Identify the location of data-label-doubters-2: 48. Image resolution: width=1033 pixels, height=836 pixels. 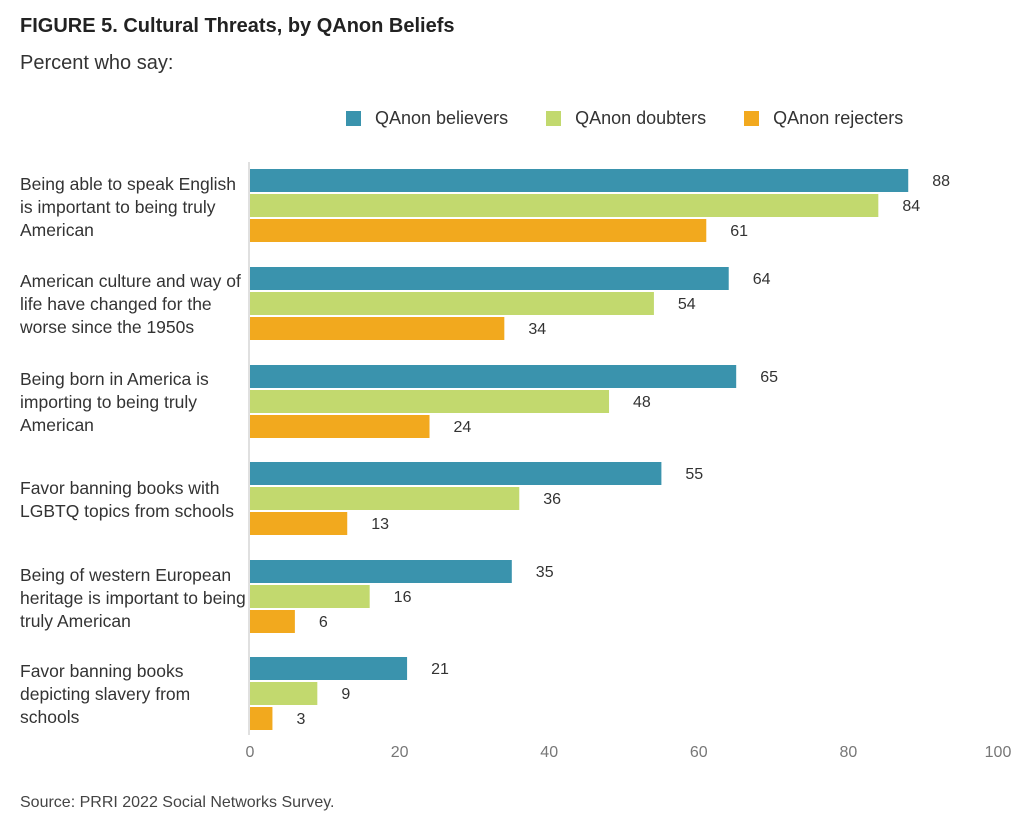
(642, 402).